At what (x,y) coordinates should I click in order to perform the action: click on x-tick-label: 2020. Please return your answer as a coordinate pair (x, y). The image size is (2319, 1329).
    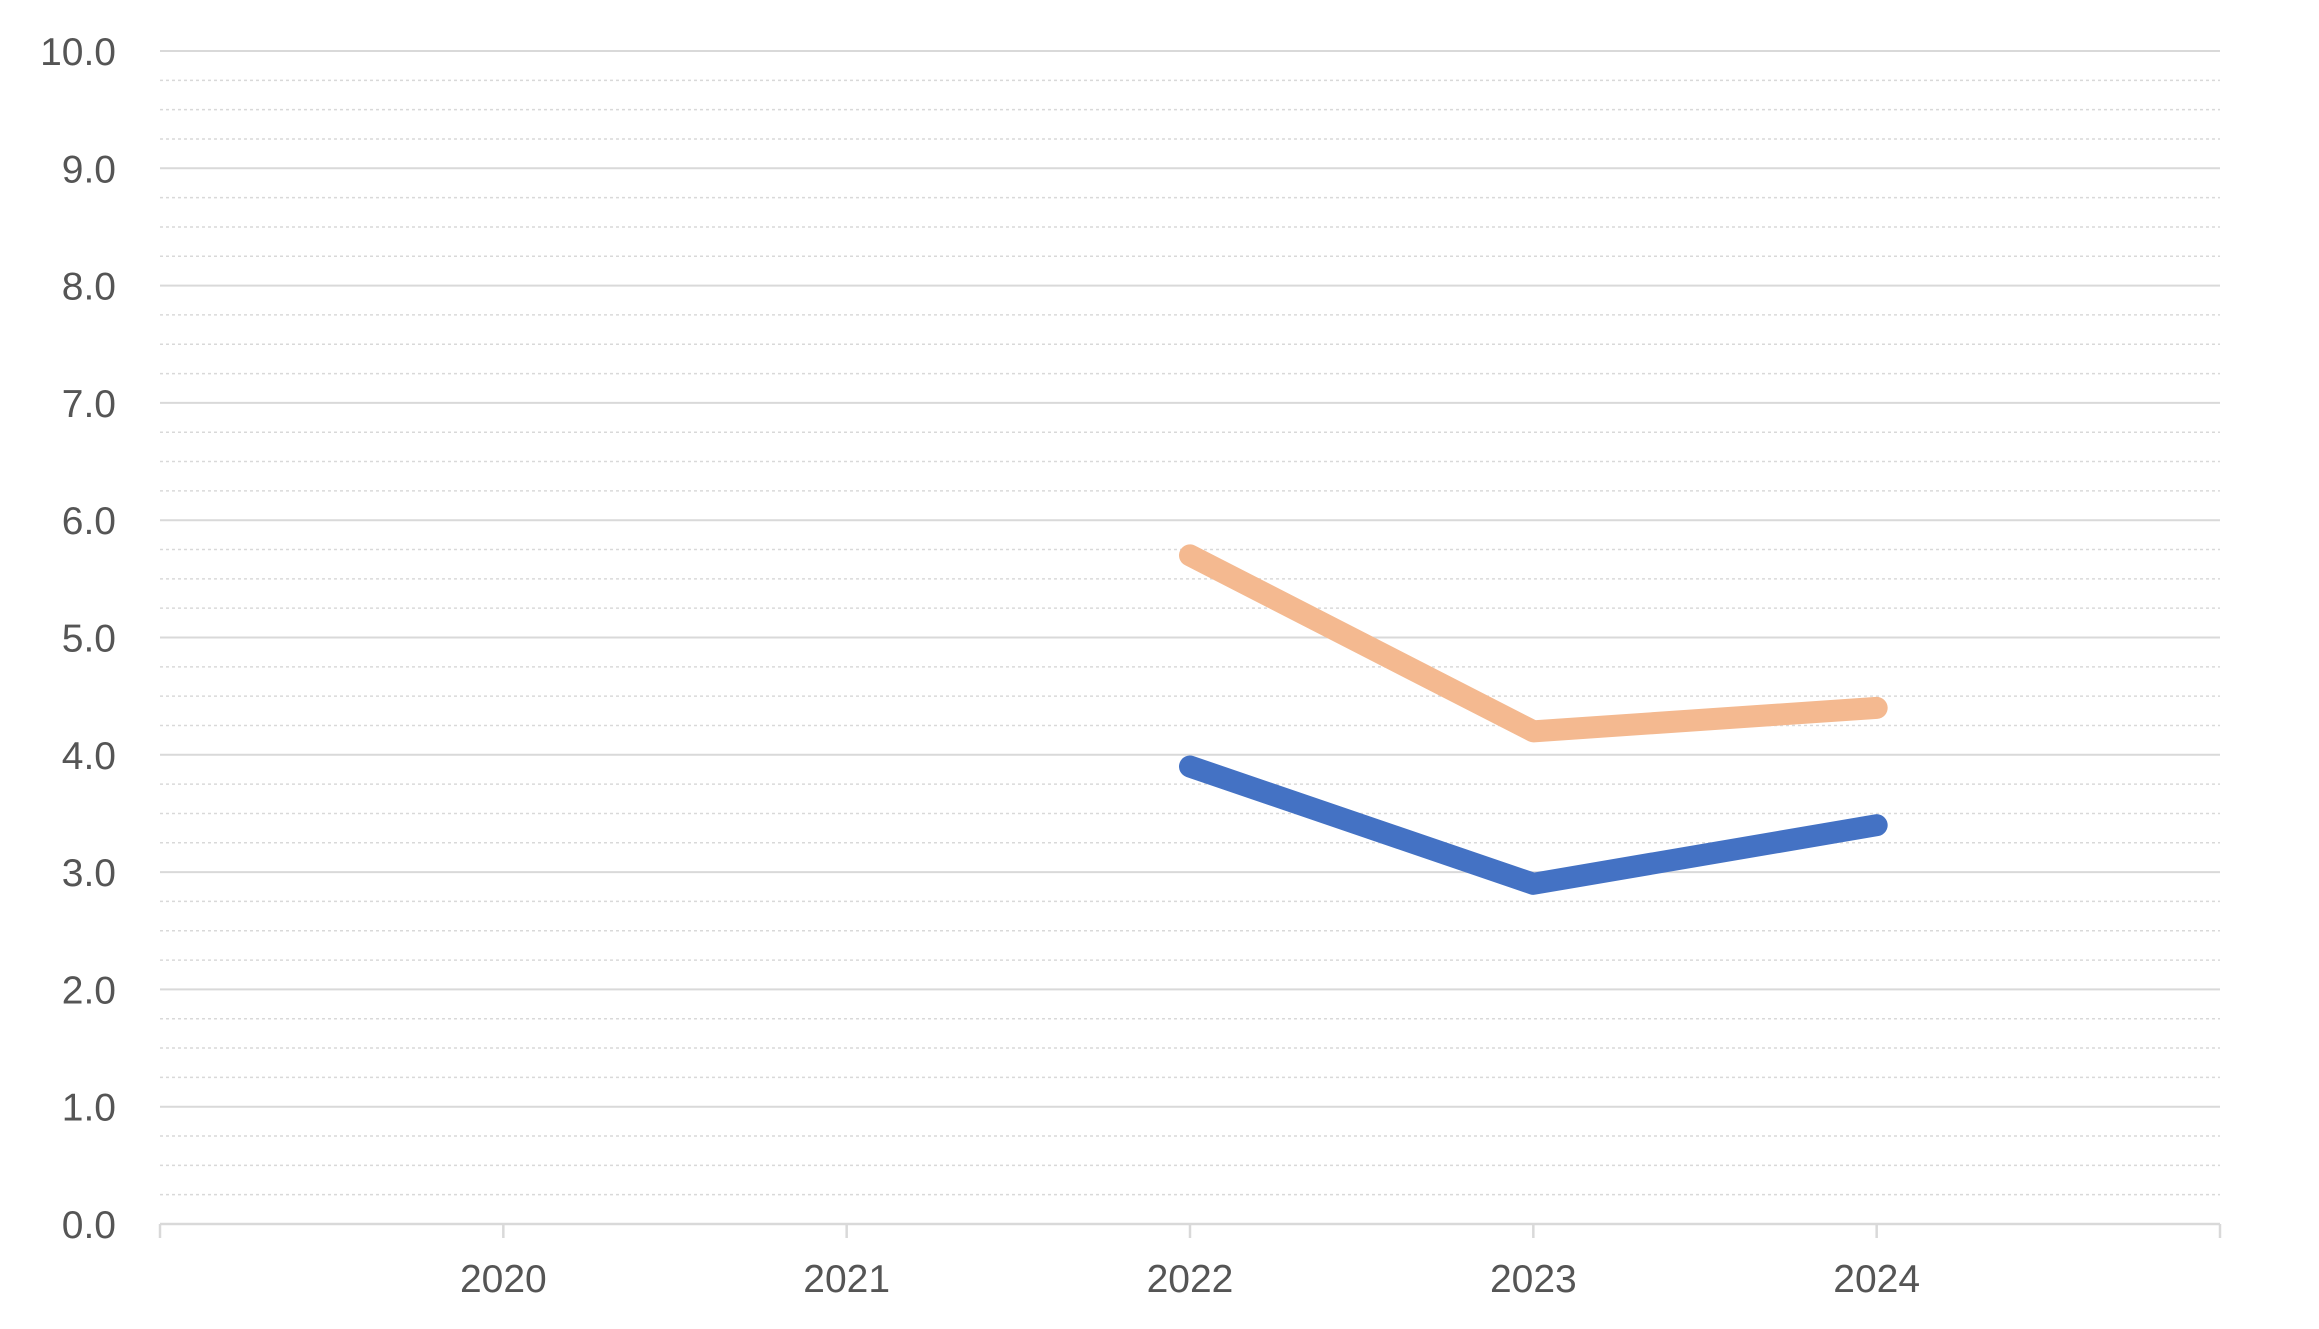
    Looking at the image, I should click on (503, 1279).